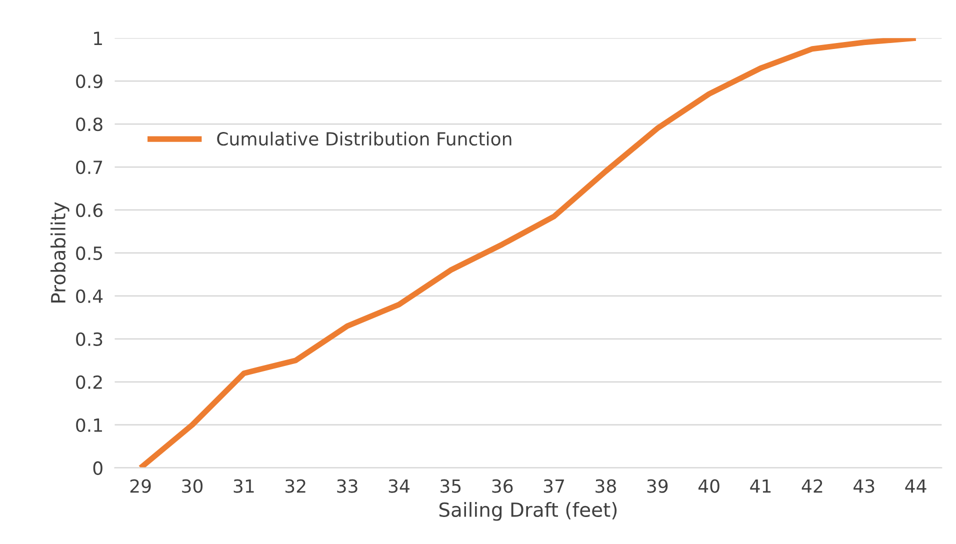 The width and height of the screenshot is (956, 544). What do you see at coordinates (98, 38) in the screenshot?
I see `y-tick-label: 1` at bounding box center [98, 38].